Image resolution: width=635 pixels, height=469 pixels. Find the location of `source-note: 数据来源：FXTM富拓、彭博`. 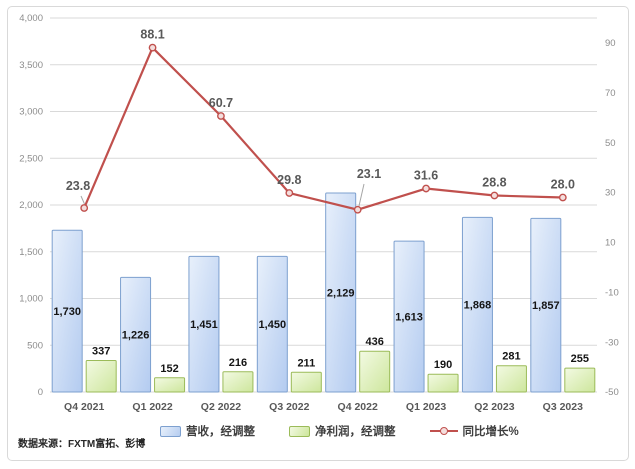

source-note: 数据来源：FXTM富拓、彭博 is located at coordinates (82, 444).